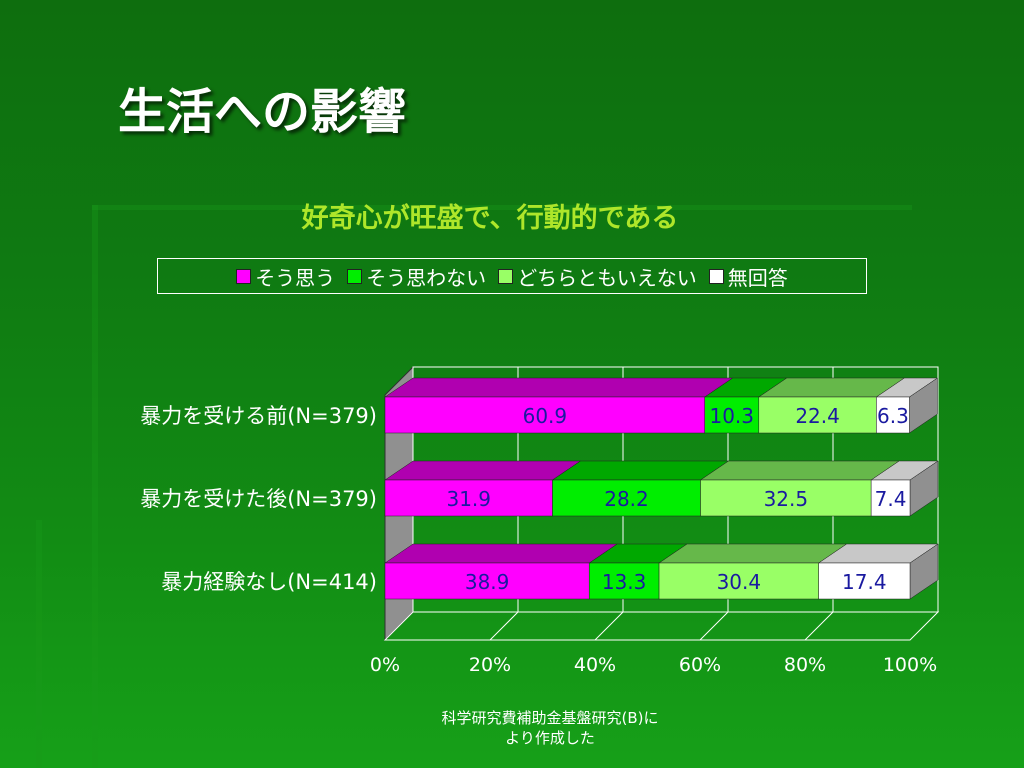  What do you see at coordinates (490, 218) in the screenshot?
I see `chart-title: 好奇心が旺盛で、行動的である` at bounding box center [490, 218].